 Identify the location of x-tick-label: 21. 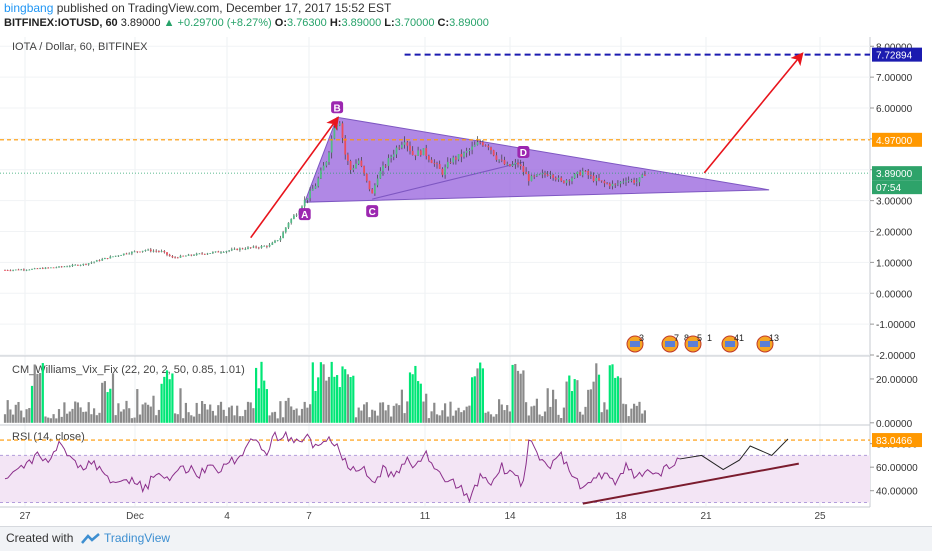
(706, 516).